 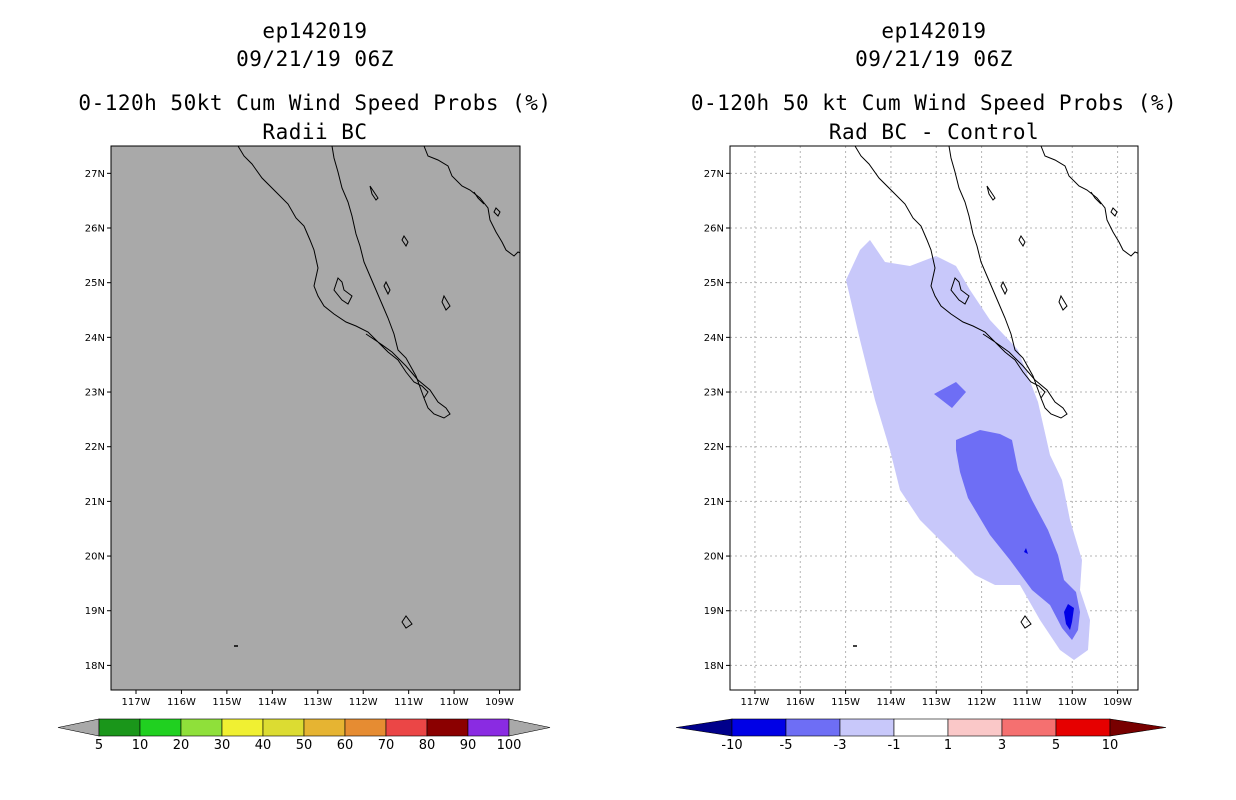 I want to click on colorbar-label: 60, so click(x=345, y=745).